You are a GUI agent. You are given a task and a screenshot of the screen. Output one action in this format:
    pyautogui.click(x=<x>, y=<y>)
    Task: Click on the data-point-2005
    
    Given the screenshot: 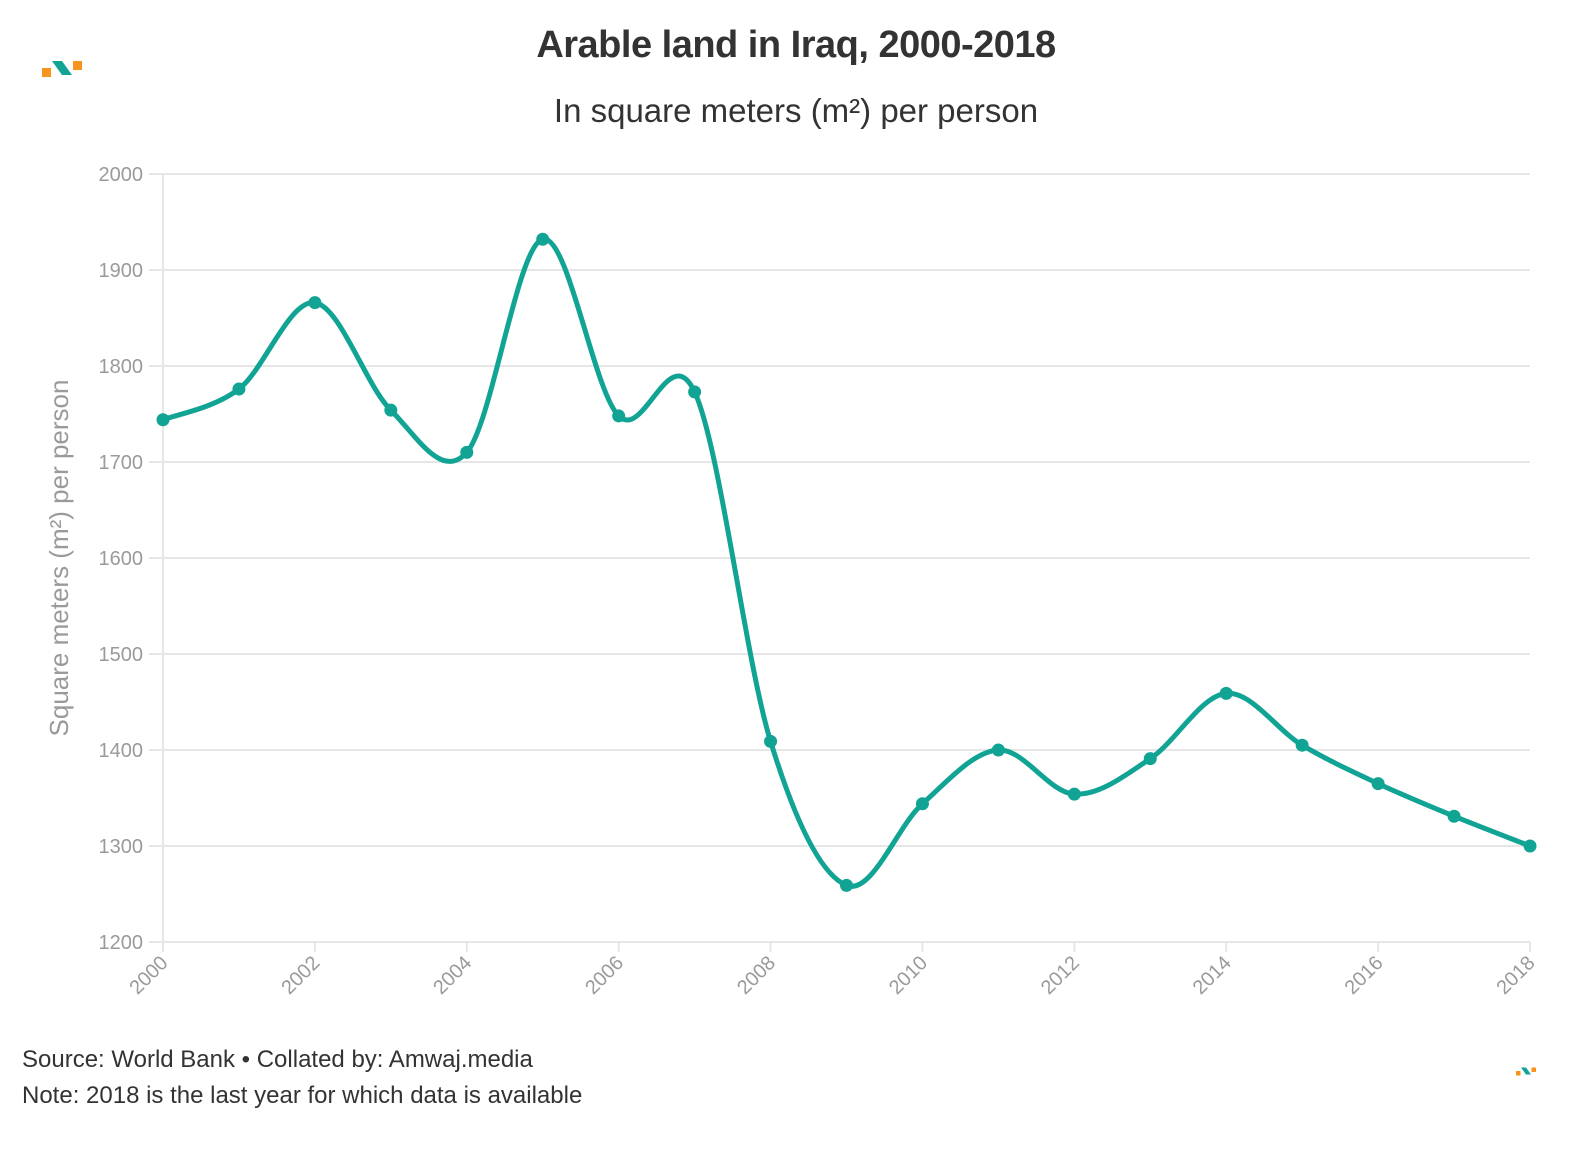 What is the action you would take?
    pyautogui.click(x=543, y=239)
    